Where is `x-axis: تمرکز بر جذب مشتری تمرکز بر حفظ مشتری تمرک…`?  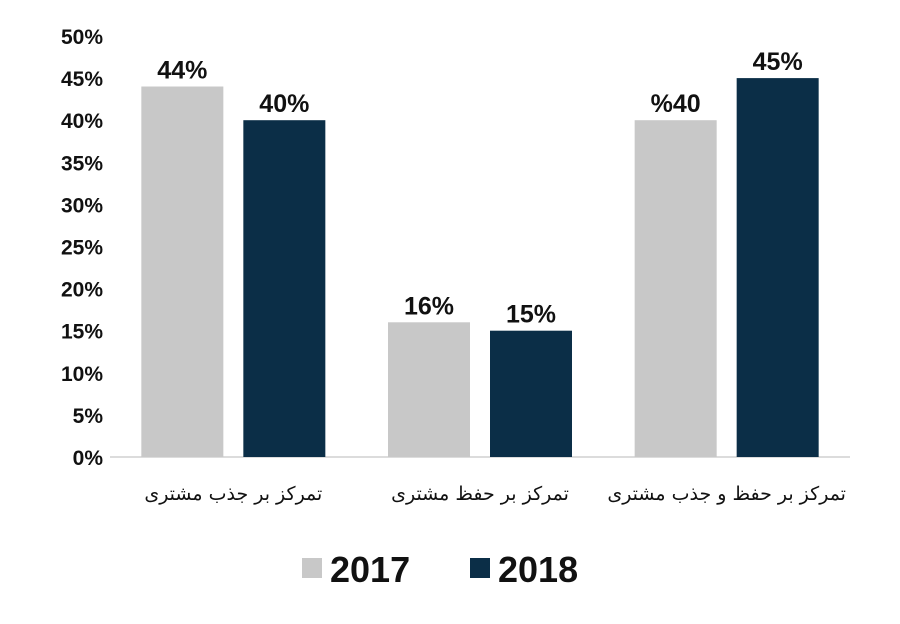 x-axis: تمرکز بر جذب مشتری تمرکز بر حفظ مشتری تمرک… is located at coordinates (495, 494).